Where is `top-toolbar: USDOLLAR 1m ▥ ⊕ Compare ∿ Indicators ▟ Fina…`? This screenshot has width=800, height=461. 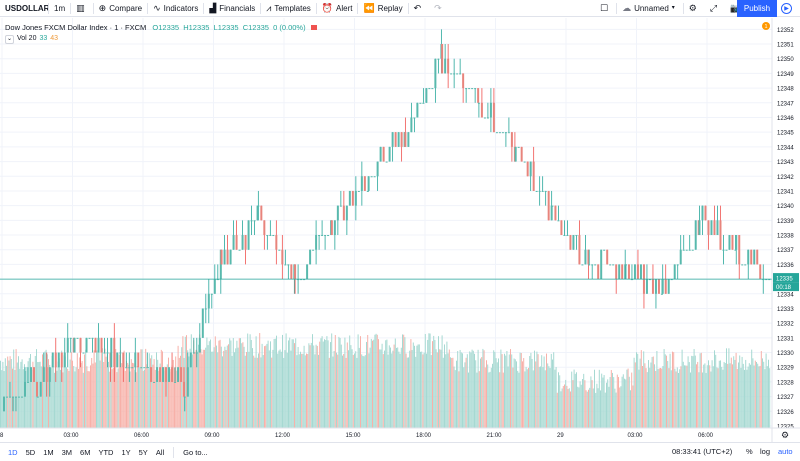 top-toolbar: USDOLLAR 1m ▥ ⊕ Compare ∿ Indicators ▟ Fina… is located at coordinates (400, 8).